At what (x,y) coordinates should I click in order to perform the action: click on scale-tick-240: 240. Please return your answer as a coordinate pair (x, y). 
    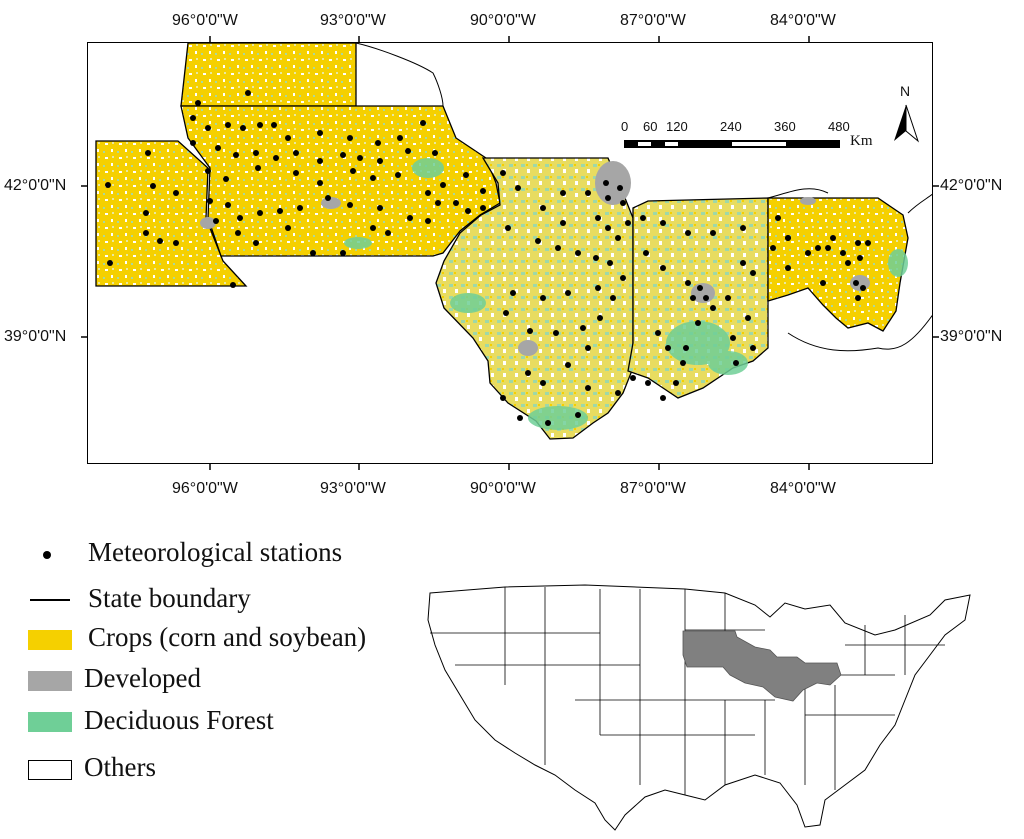
    Looking at the image, I should click on (731, 126).